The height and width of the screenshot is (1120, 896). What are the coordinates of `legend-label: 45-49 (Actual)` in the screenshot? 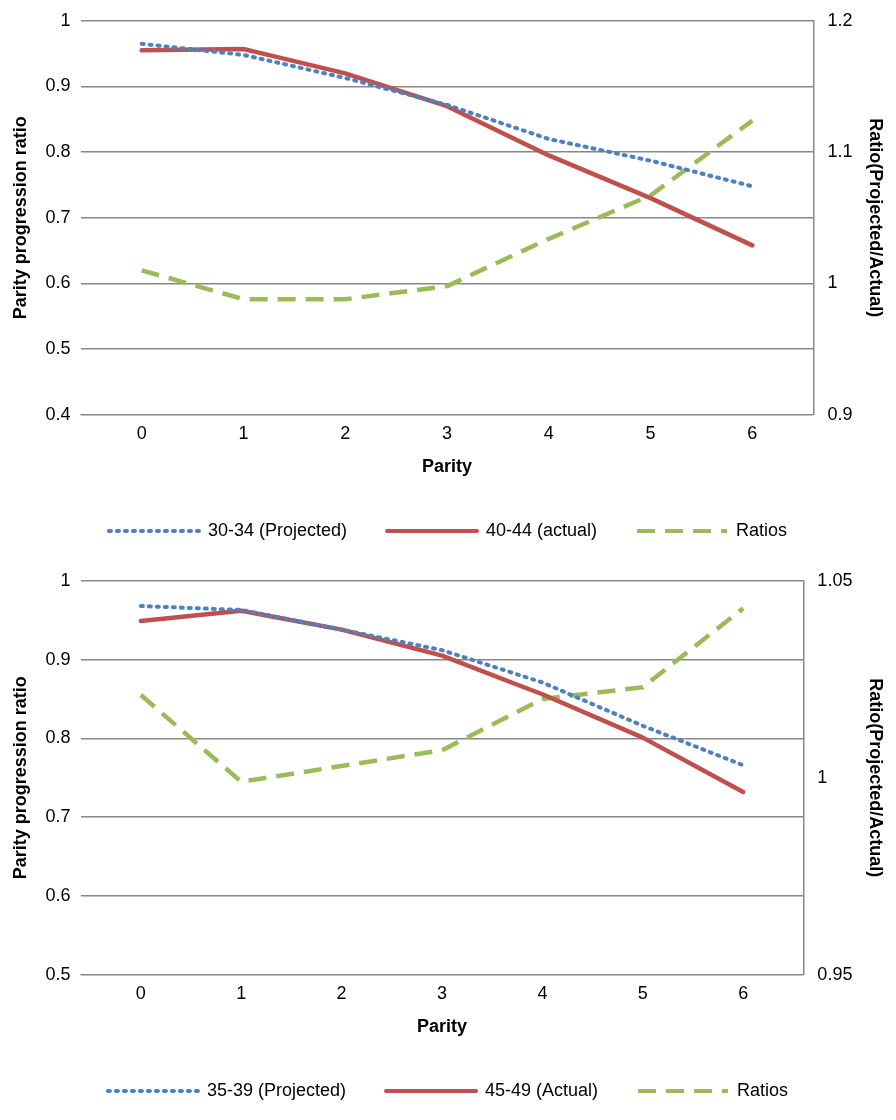 It's located at (542, 1089).